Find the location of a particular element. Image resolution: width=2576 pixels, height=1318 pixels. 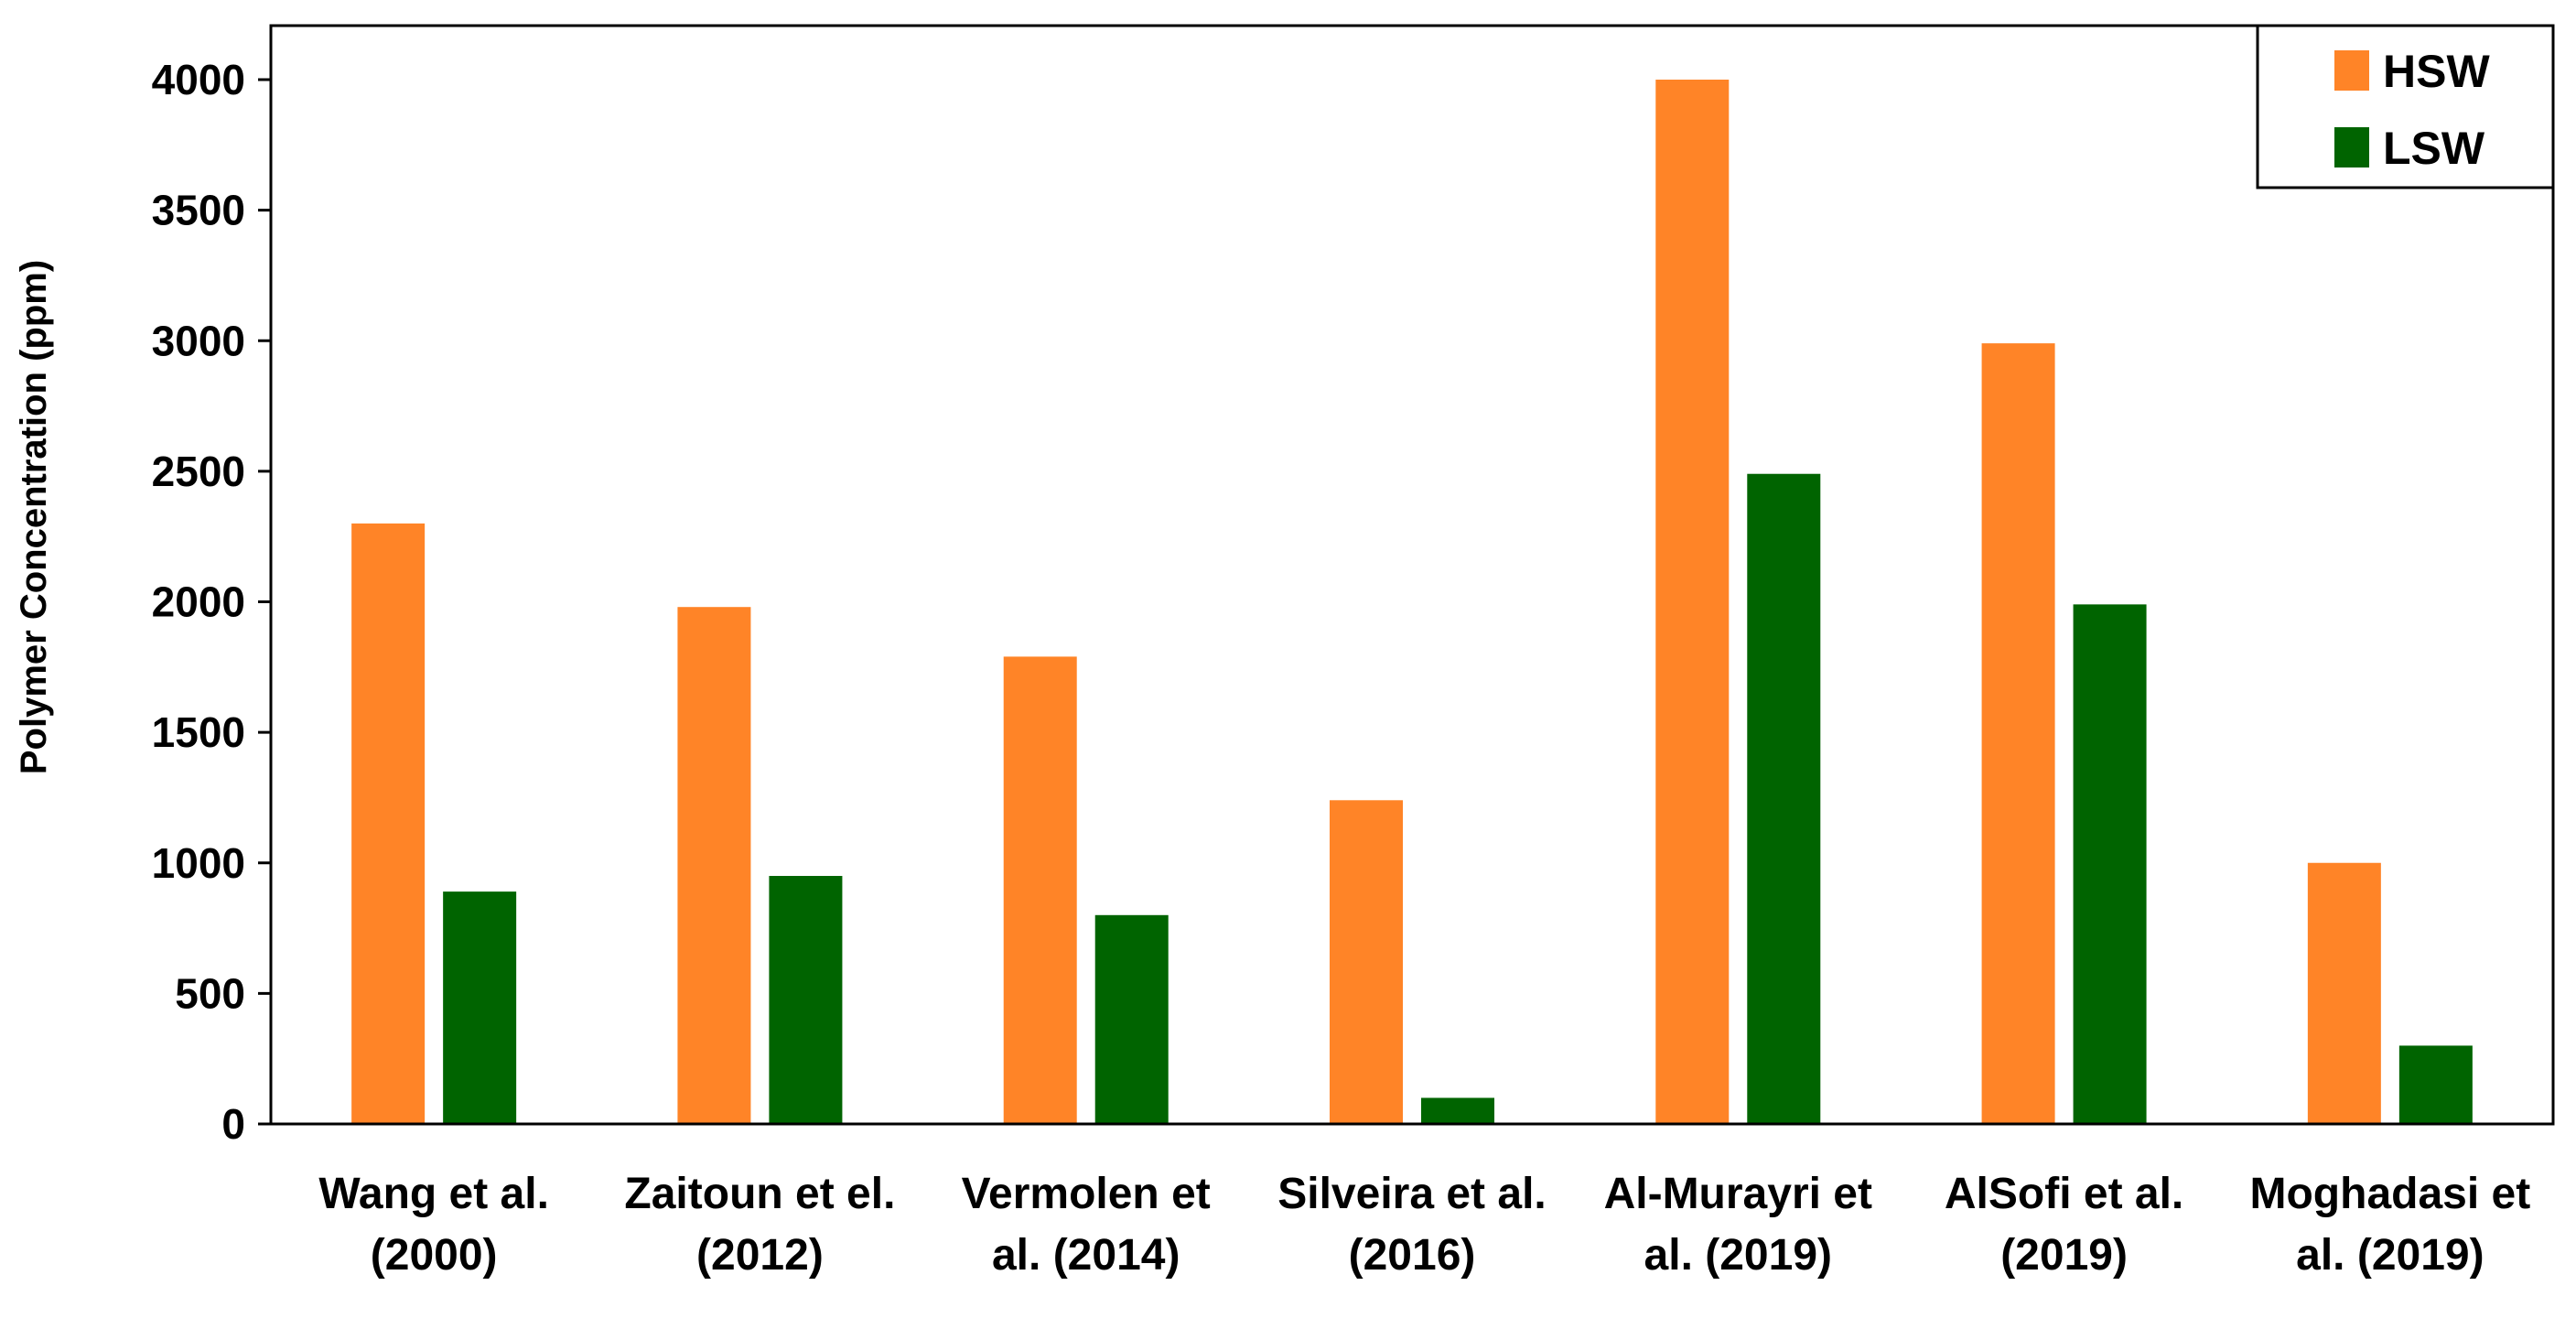

x-category-label: Wang et al. is located at coordinates (433, 1194).